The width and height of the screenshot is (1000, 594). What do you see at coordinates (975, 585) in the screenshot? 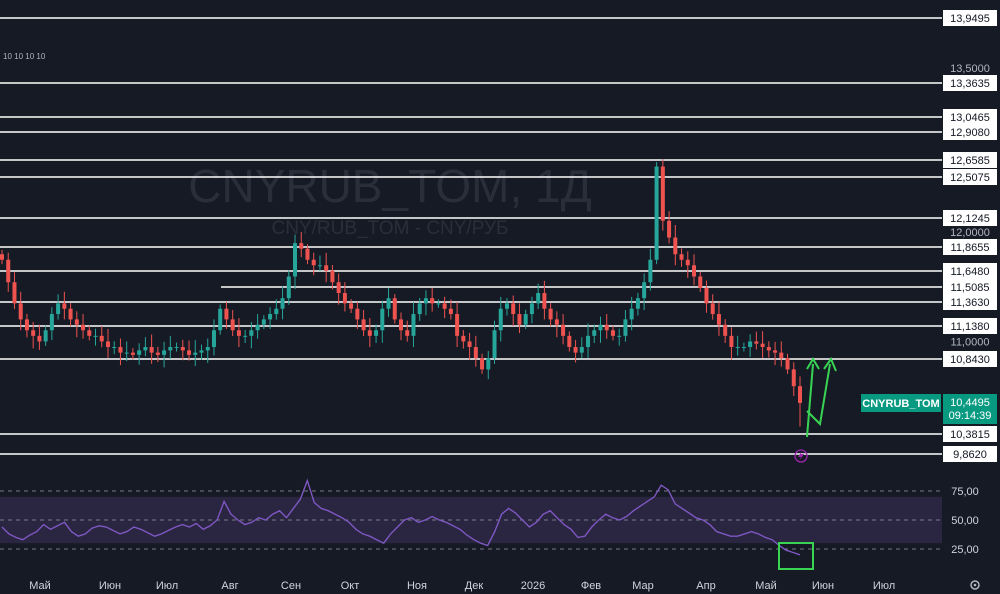
I see `gear-icon` at bounding box center [975, 585].